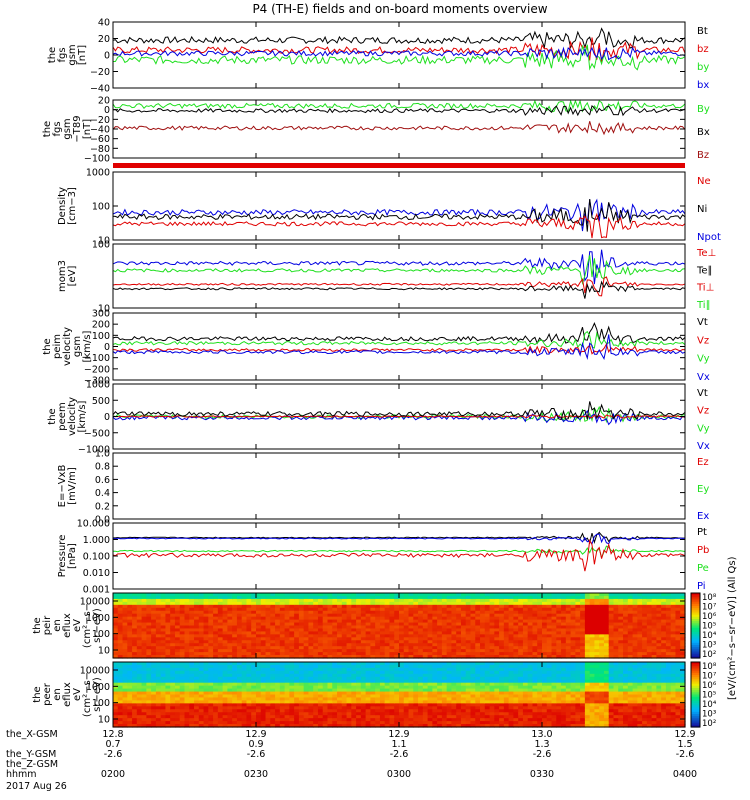 This screenshot has width=750, height=800. What do you see at coordinates (52, 416) in the screenshot?
I see `y-axis-label: the` at bounding box center [52, 416].